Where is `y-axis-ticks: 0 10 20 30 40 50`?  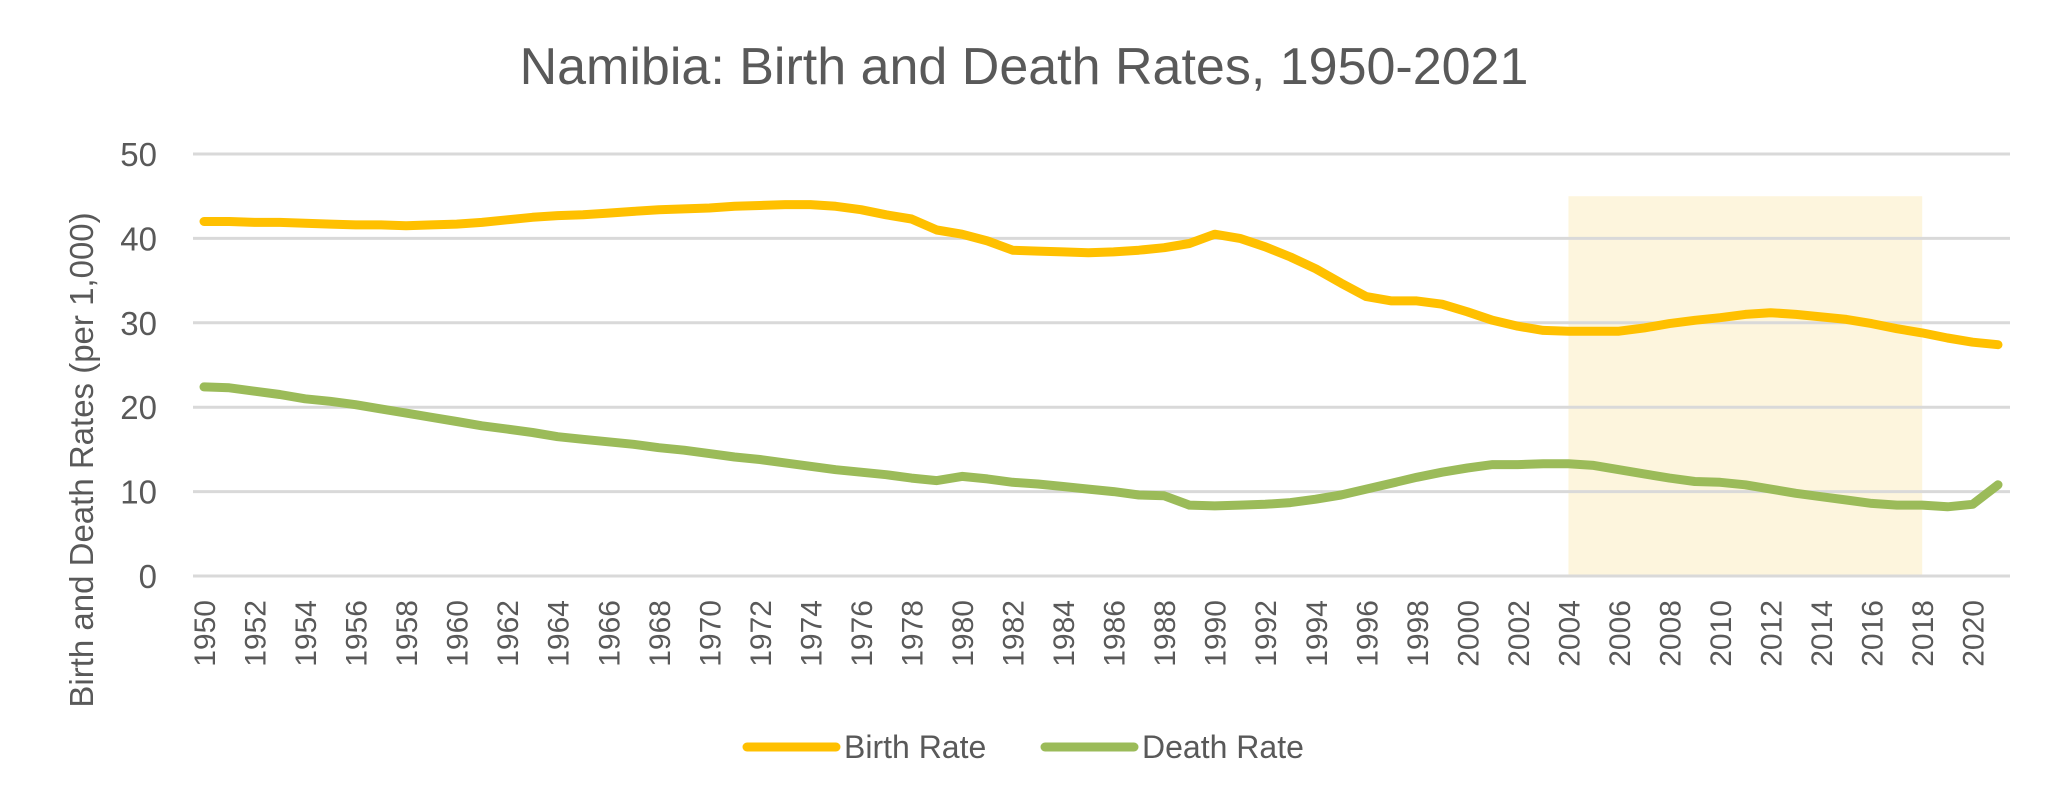
y-axis-ticks: 0 10 20 30 40 50 is located at coordinates (138, 365).